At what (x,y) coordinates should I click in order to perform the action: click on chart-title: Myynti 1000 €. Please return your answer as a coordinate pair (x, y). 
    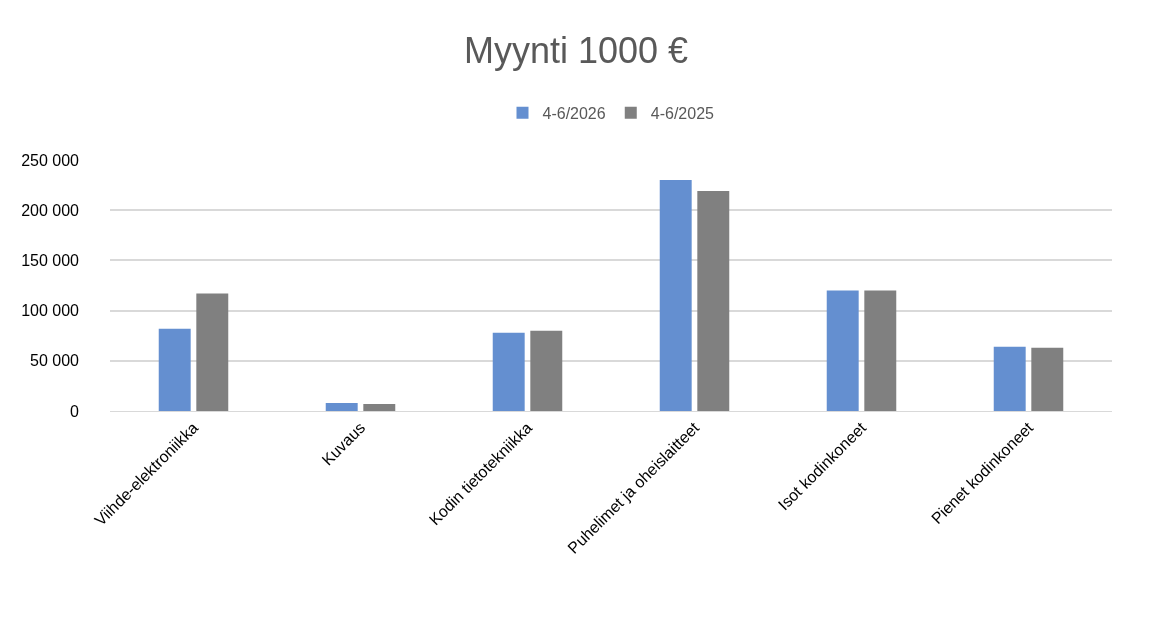
    Looking at the image, I should click on (576, 50).